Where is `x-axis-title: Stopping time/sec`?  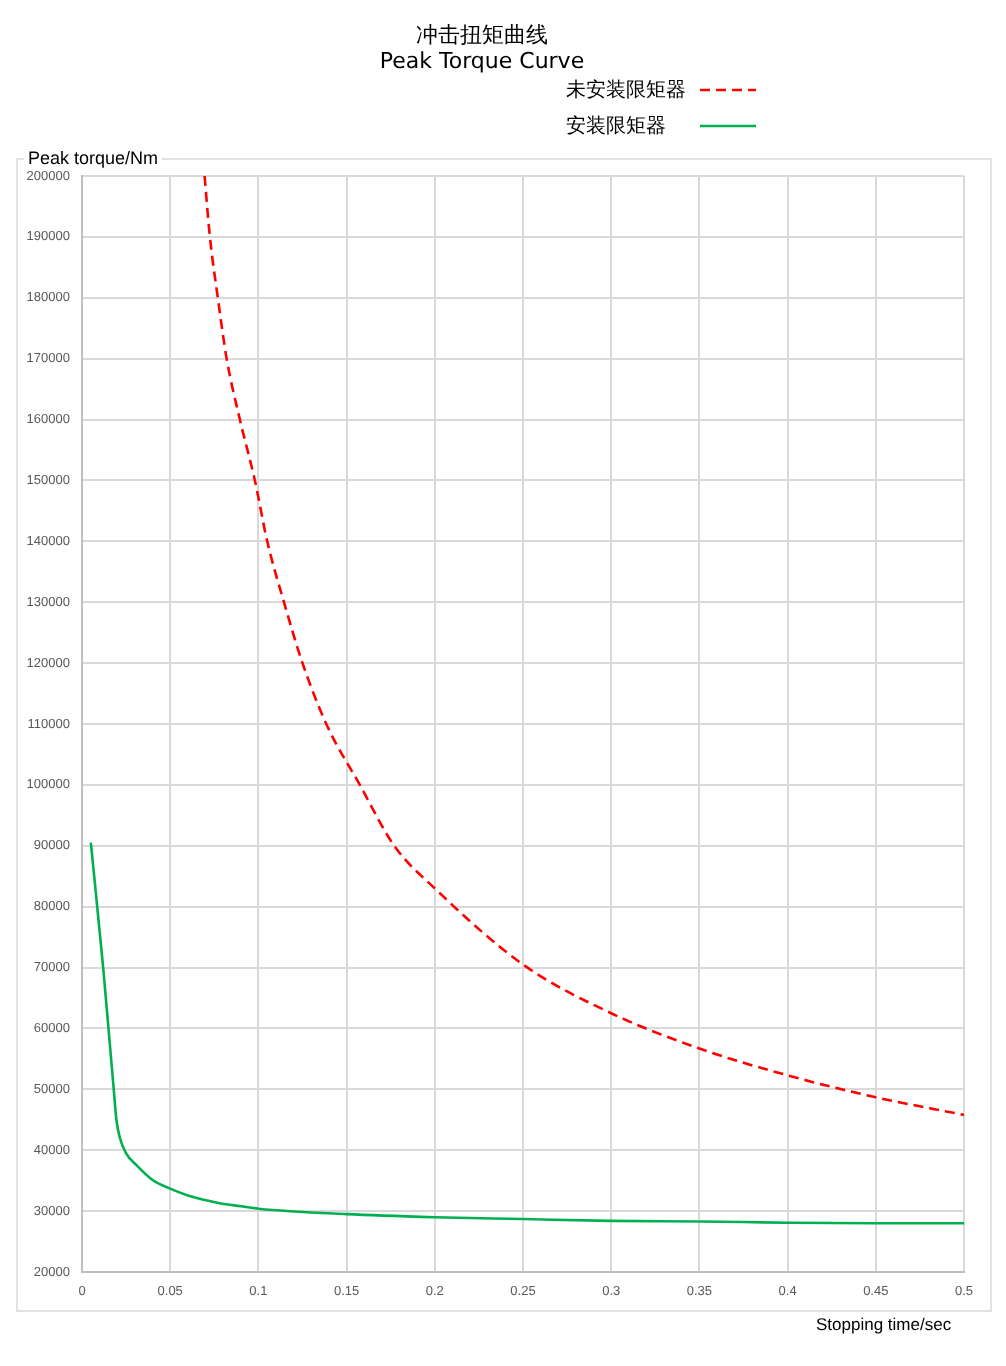 x-axis-title: Stopping time/sec is located at coordinates (884, 1324).